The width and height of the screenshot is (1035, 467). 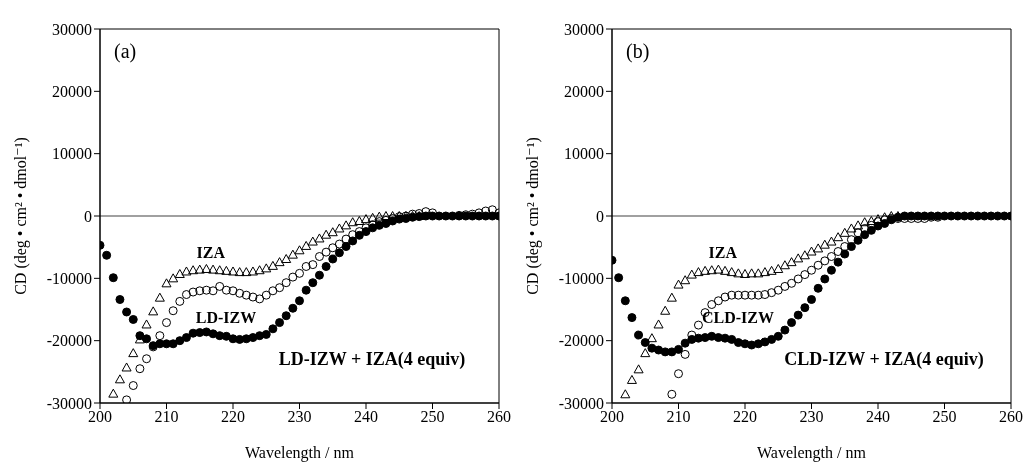 What do you see at coordinates (226, 317) in the screenshot?
I see `series-label: LD-IZW` at bounding box center [226, 317].